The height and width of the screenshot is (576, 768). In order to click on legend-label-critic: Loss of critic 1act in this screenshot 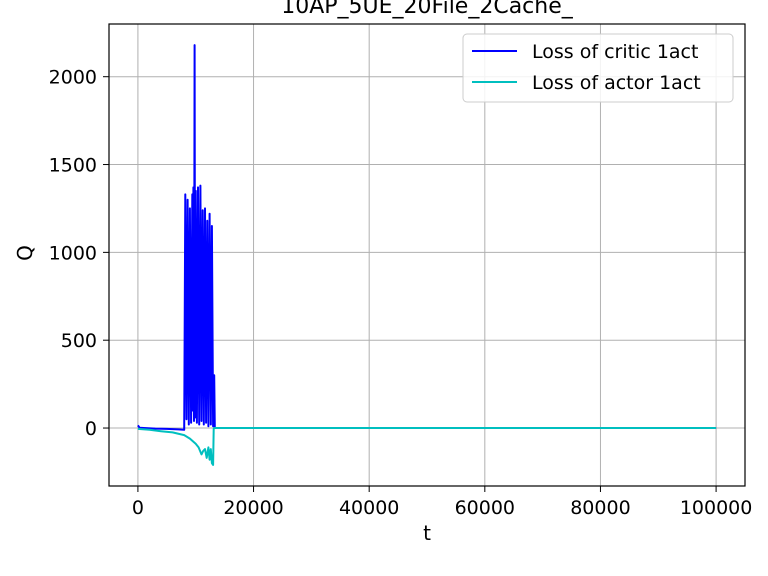, I will do `click(615, 52)`.